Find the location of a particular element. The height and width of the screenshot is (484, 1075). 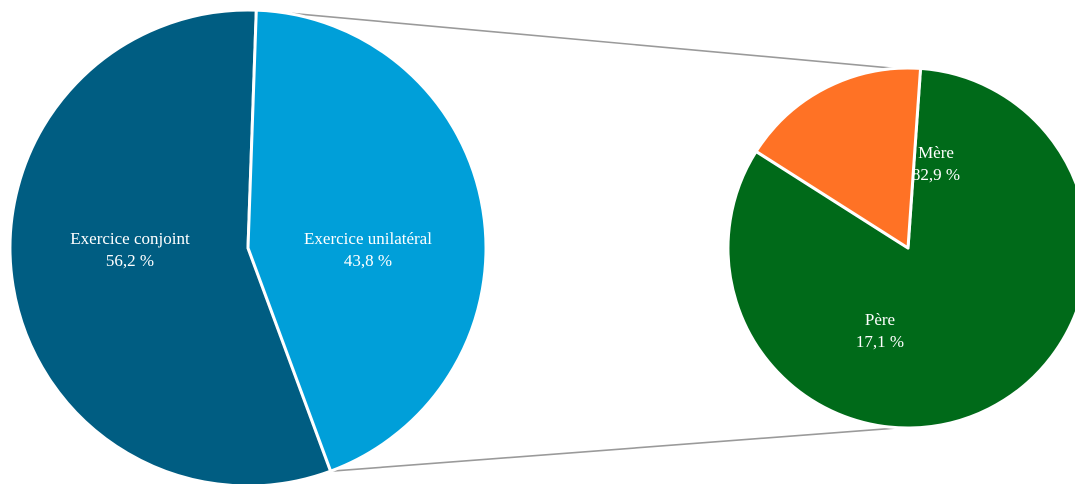

label-mere: Mère 82,9 % is located at coordinates (936, 163).